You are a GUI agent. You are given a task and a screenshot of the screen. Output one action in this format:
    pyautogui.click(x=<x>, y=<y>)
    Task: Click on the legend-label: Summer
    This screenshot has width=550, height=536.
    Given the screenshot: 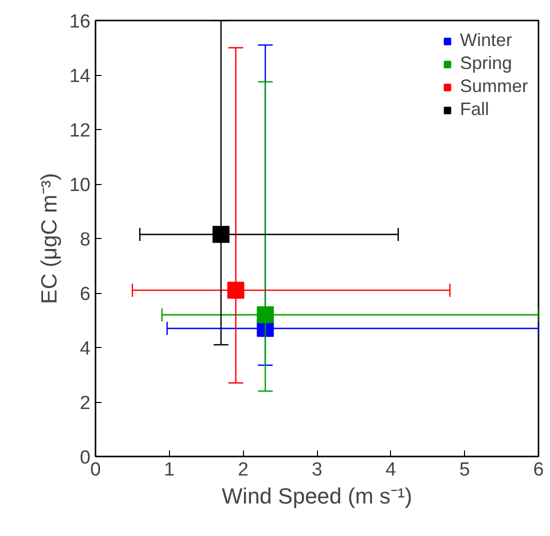 What is the action you would take?
    pyautogui.click(x=494, y=86)
    